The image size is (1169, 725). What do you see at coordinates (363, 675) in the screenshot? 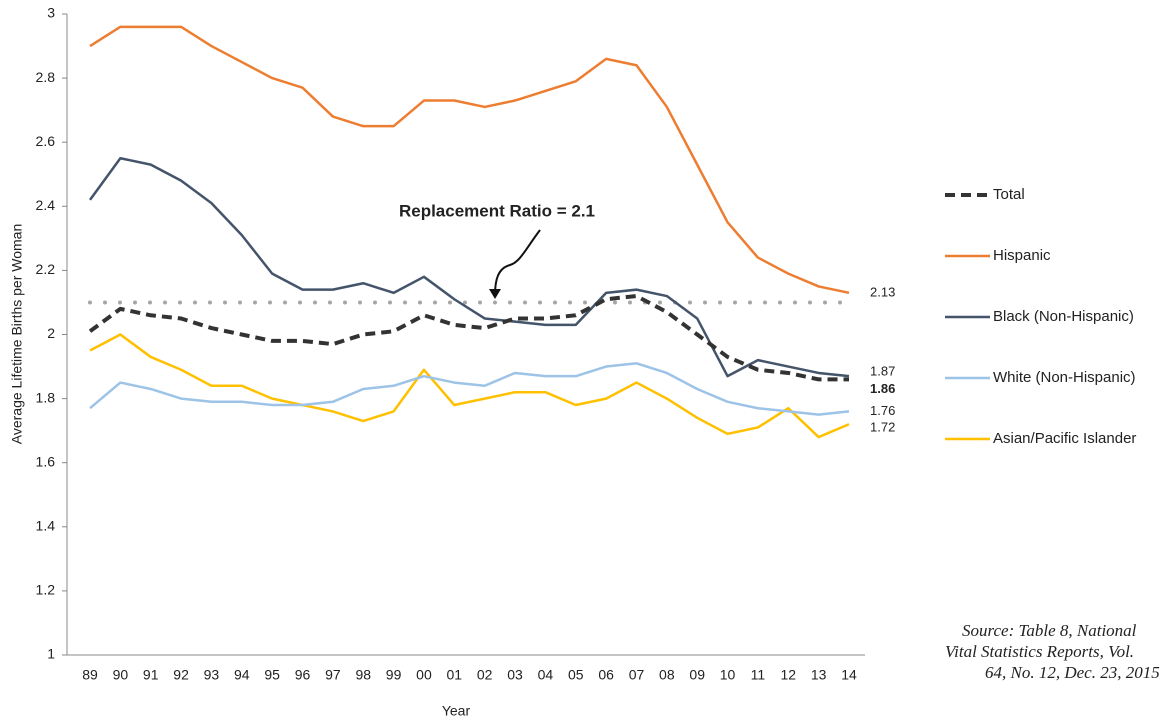
I see `x-tick-label: 98` at bounding box center [363, 675].